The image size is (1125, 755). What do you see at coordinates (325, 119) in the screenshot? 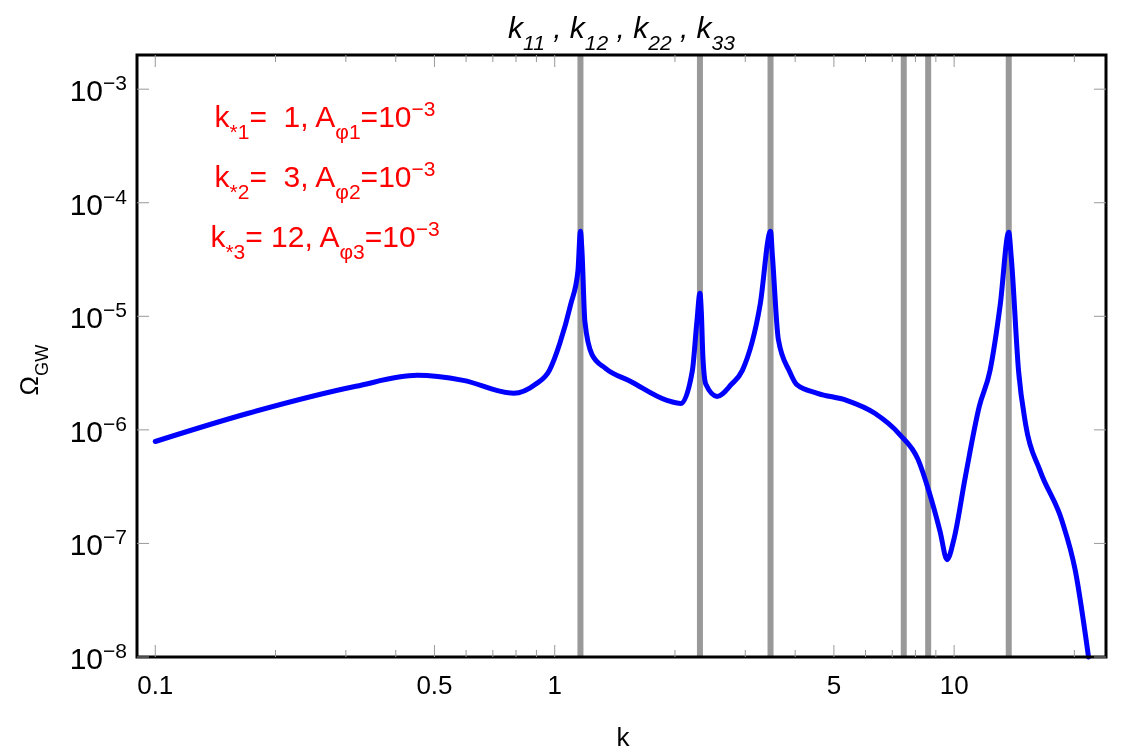
I see `annotation: k$_{*1}$= 1, A$_{φ1}$=10$^{−3}$` at bounding box center [325, 119].